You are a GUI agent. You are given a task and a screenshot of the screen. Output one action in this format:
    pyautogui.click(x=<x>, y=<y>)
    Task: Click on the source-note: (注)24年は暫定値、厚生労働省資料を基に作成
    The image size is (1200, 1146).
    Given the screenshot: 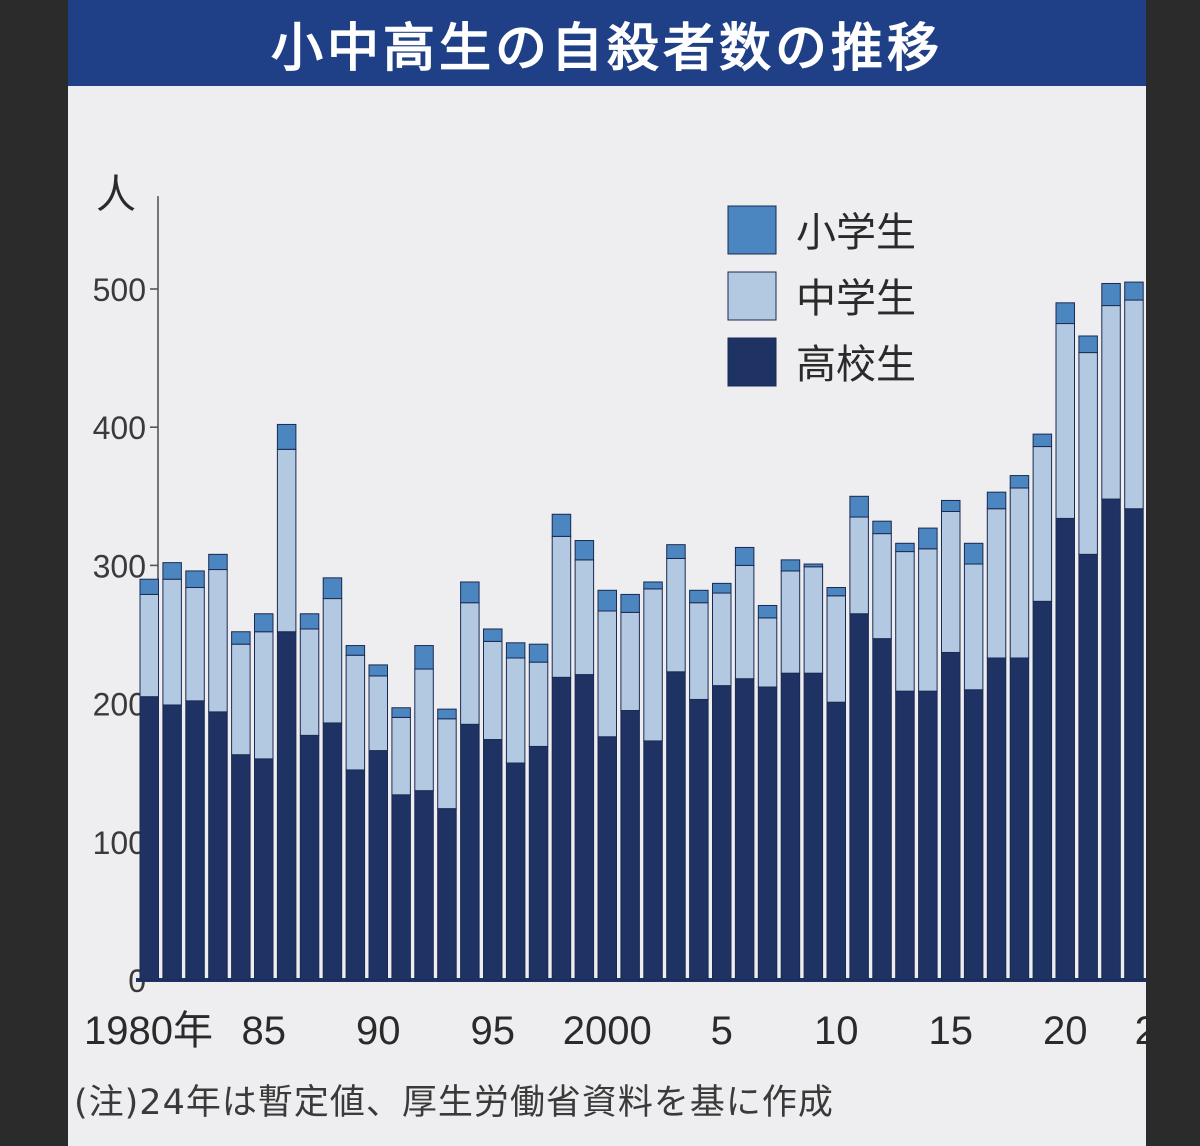 What is the action you would take?
    pyautogui.click(x=454, y=1103)
    